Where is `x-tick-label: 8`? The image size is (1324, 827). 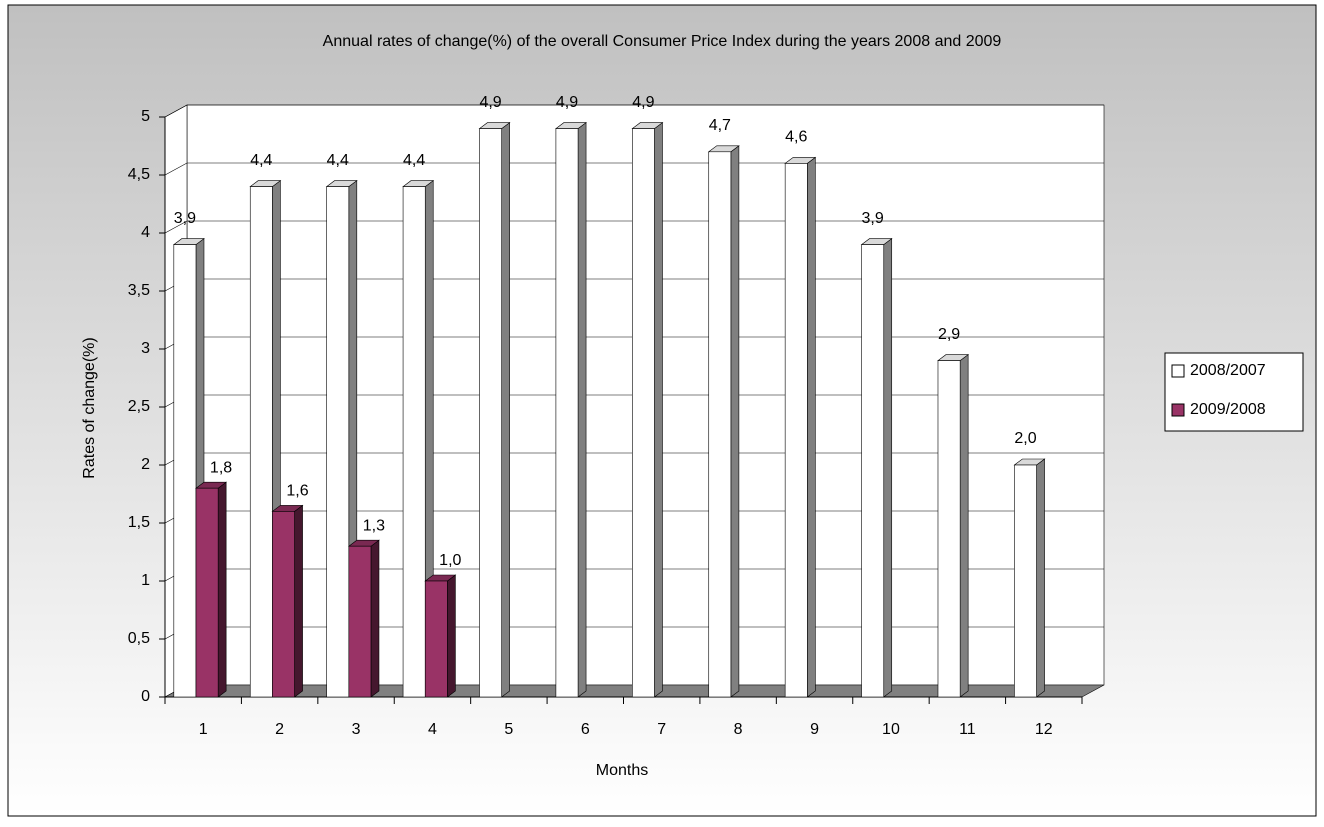
x-tick-label: 8 is located at coordinates (738, 729).